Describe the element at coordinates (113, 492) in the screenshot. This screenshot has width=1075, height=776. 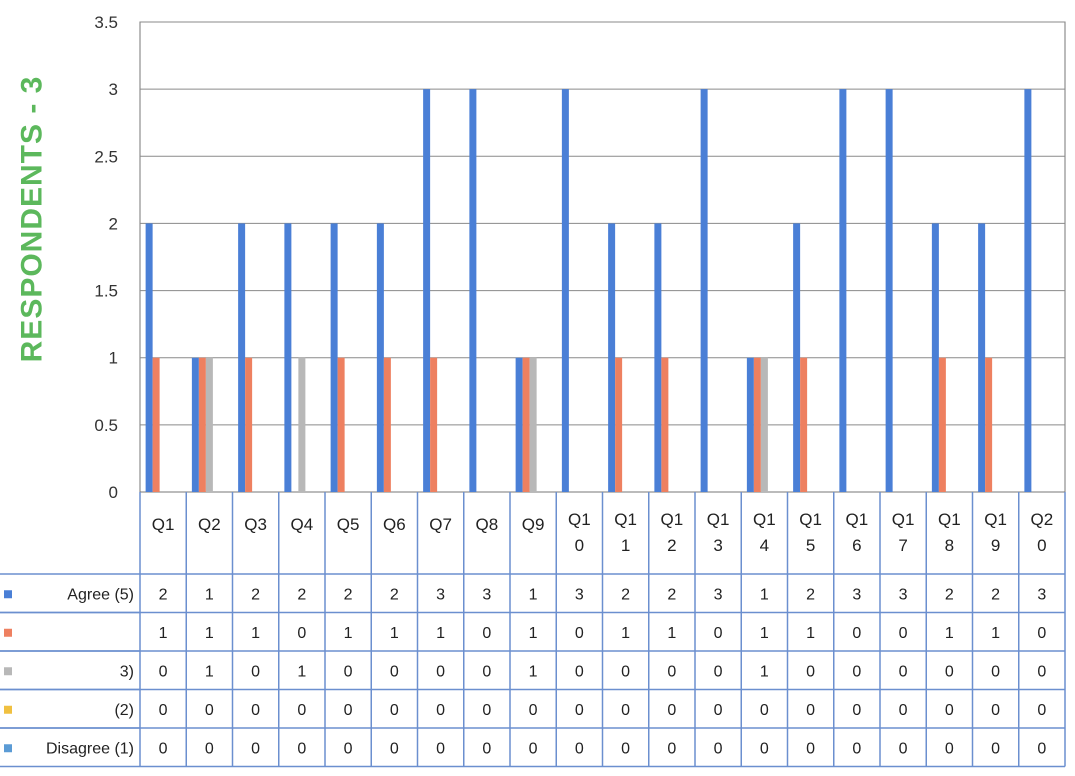
I see `y-tick-label: 0` at that location.